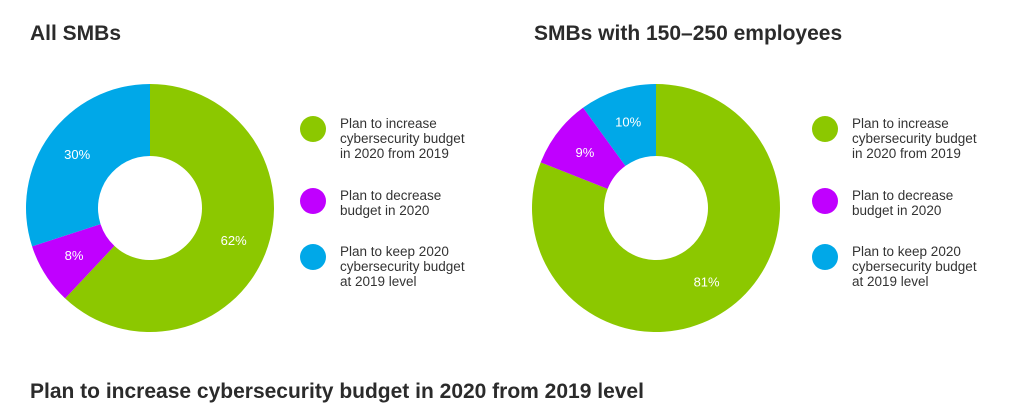 This screenshot has width=1024, height=420. What do you see at coordinates (234, 240) in the screenshot?
I see `data-label-increase: 62%` at bounding box center [234, 240].